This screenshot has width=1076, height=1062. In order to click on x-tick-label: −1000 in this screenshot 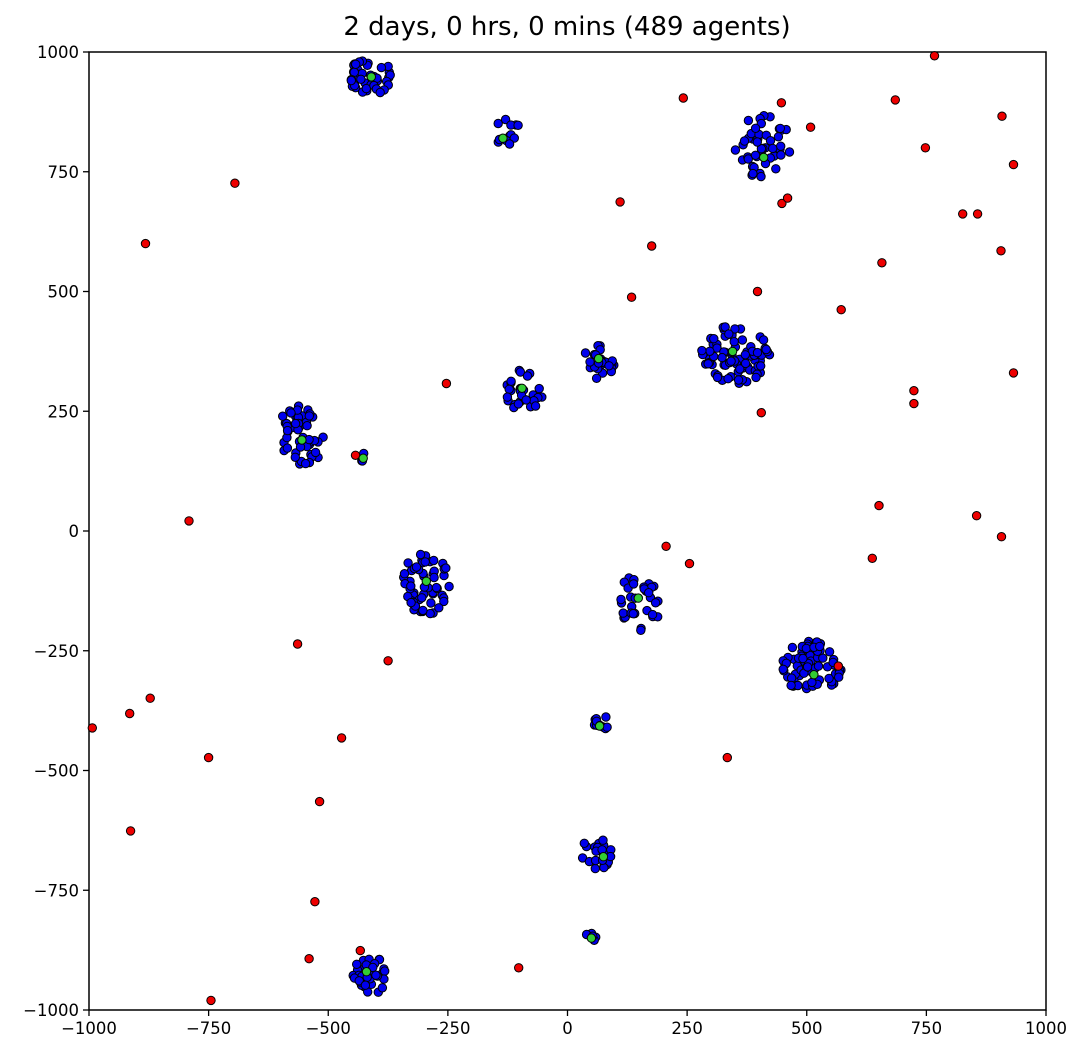, I will do `click(89, 1028)`.